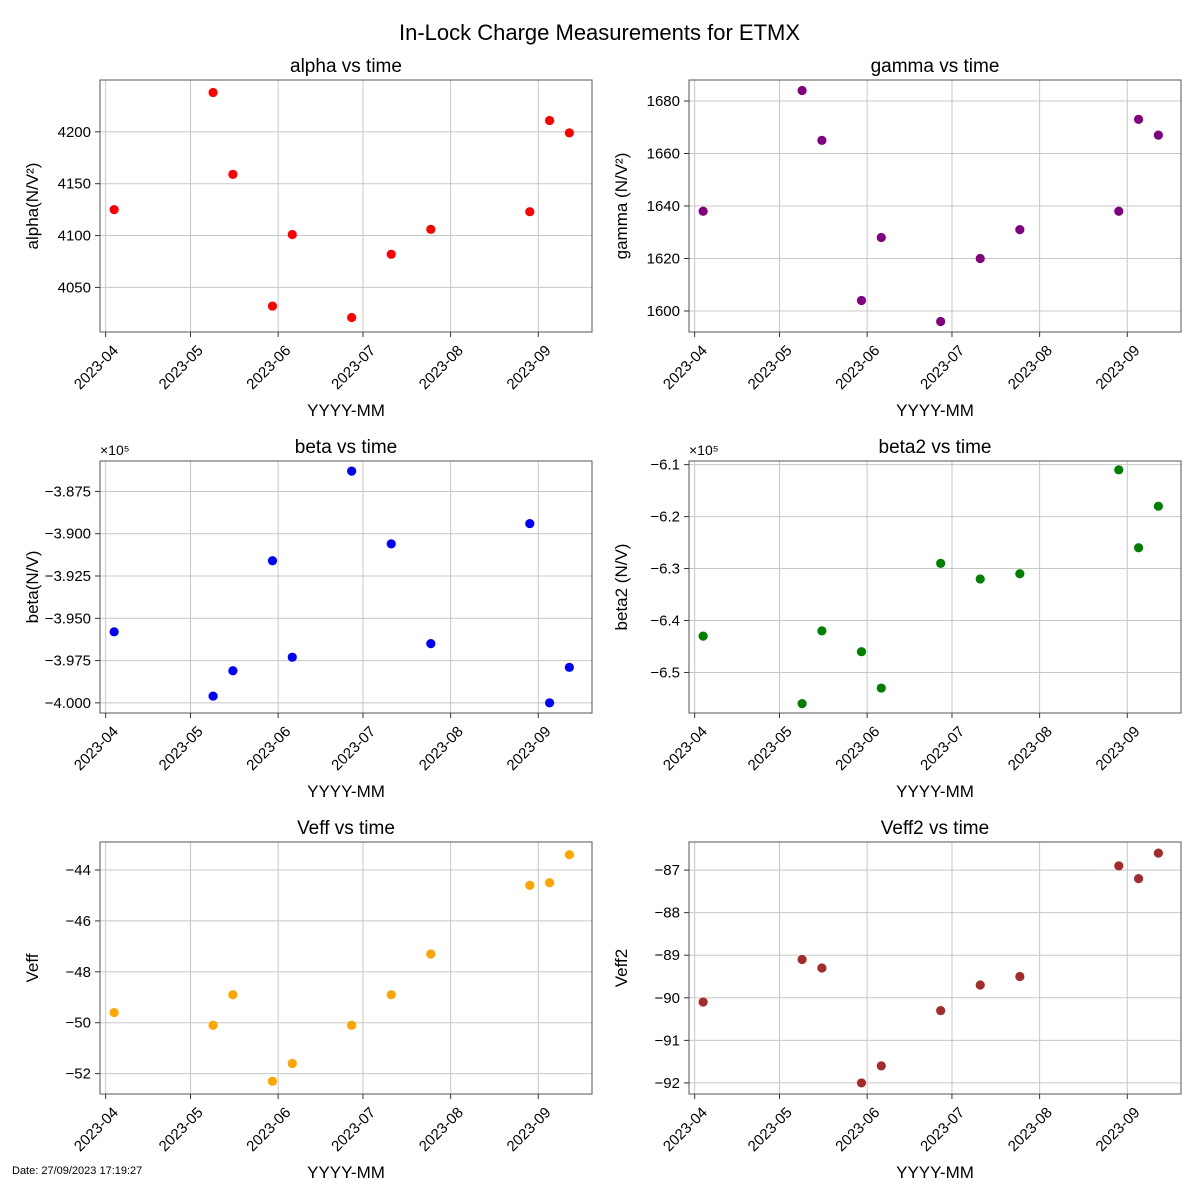 This screenshot has height=1204, width=1199. Describe the element at coordinates (115, 450) in the screenshot. I see `y-offset-label: ×10⁵` at that location.